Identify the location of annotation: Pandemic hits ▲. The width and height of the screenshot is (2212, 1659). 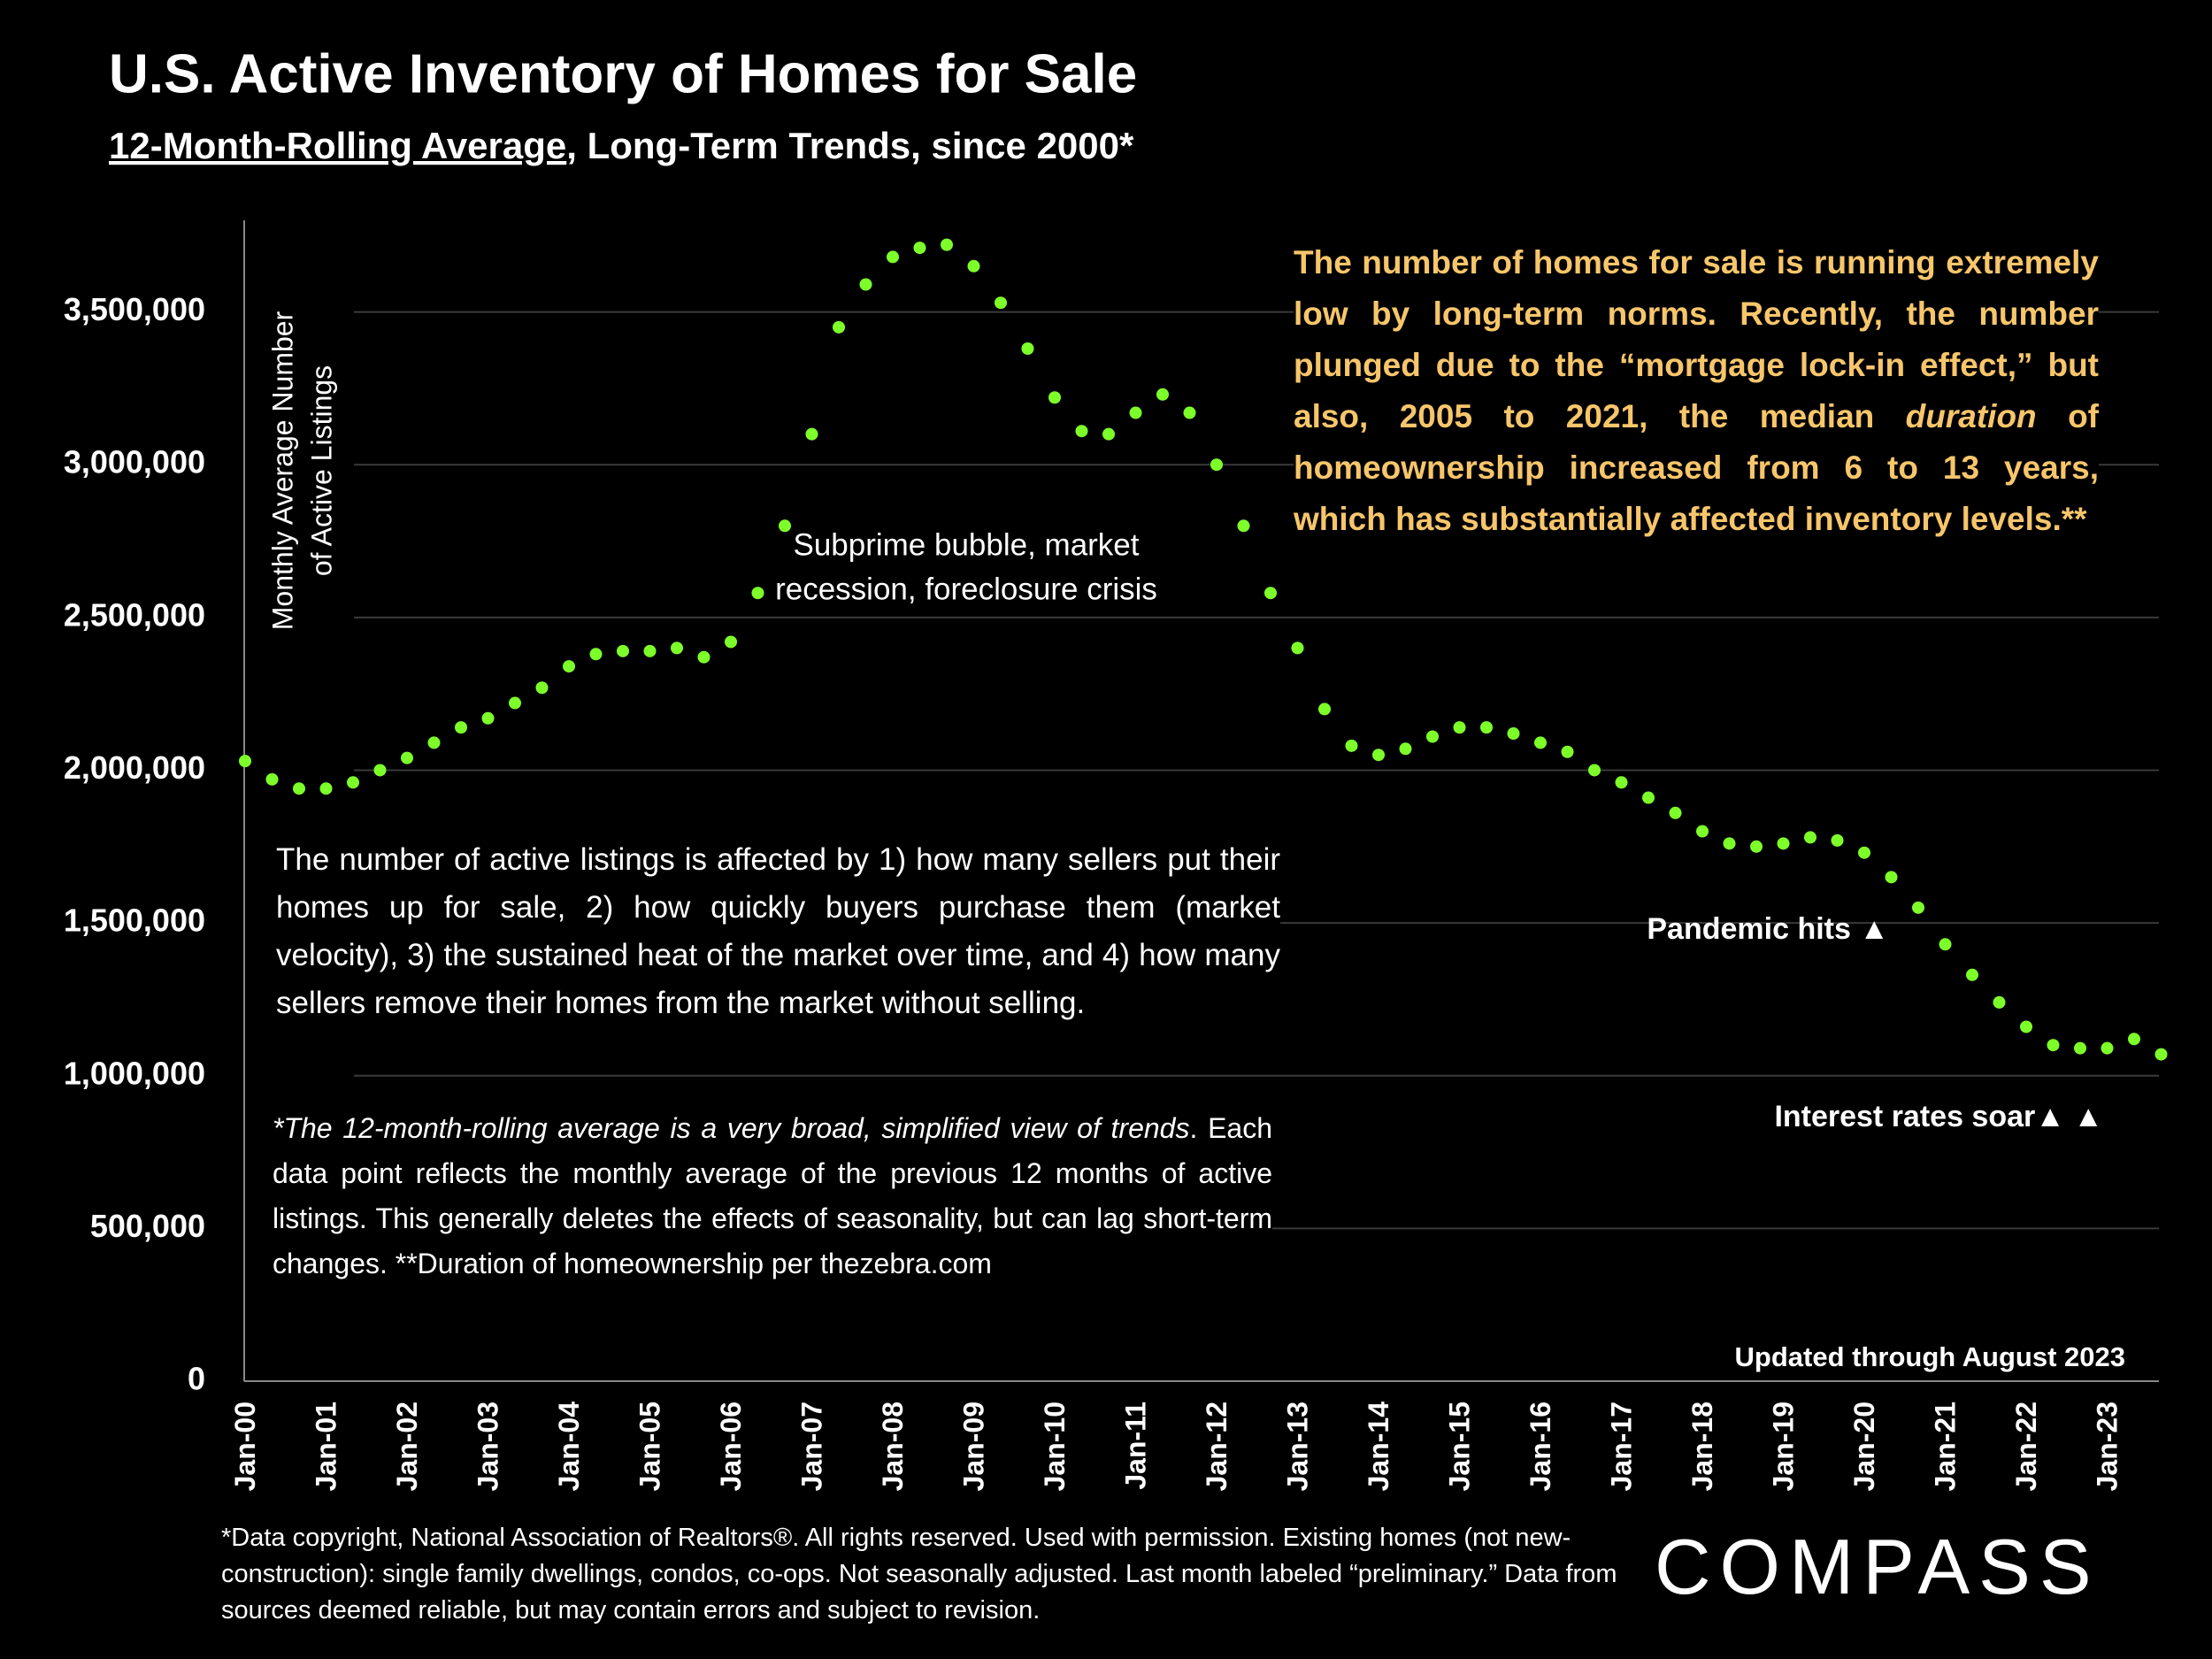
(1768, 929).